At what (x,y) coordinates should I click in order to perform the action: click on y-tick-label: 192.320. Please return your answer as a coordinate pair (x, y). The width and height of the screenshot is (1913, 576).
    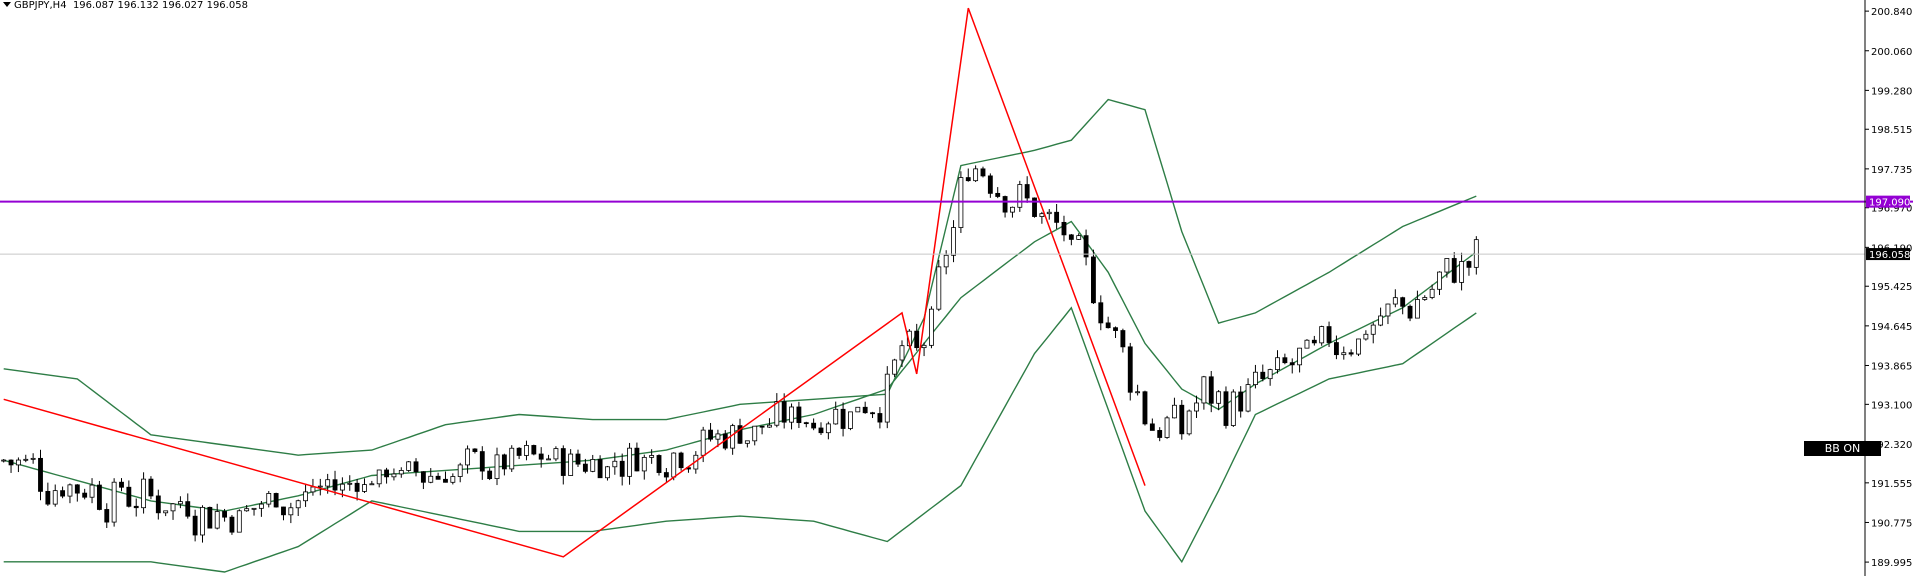
    Looking at the image, I should click on (1891, 445).